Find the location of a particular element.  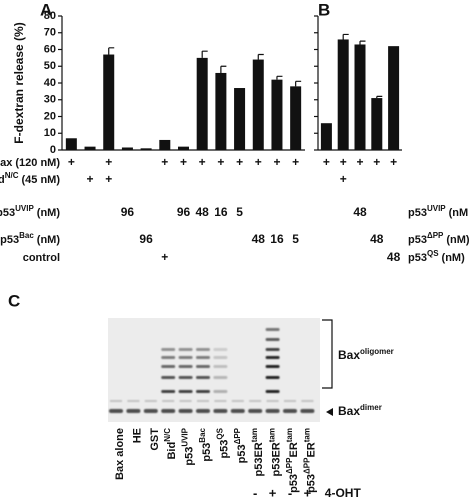

treatment-sign: - is located at coordinates (290, 492).